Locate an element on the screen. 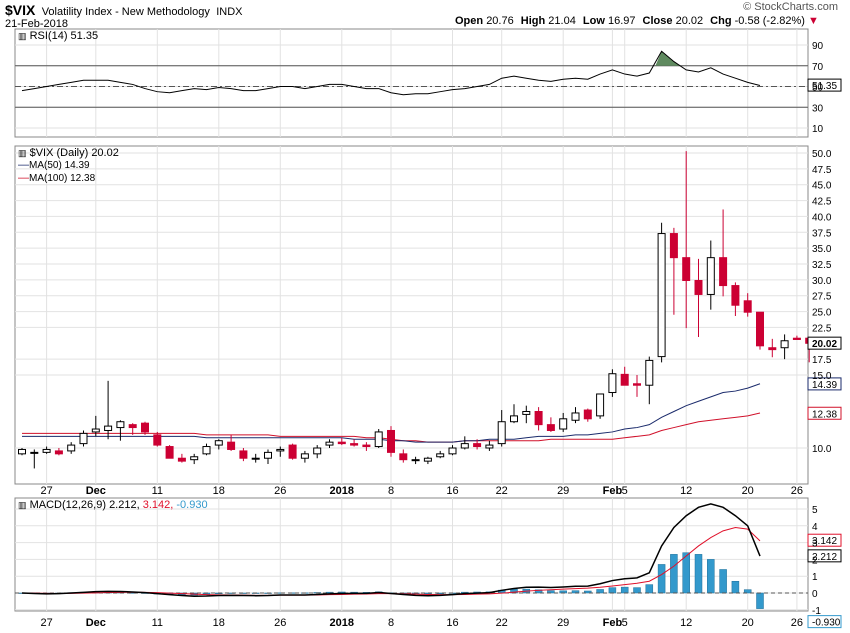  price-tick-label: 47.5 is located at coordinates (822, 170).